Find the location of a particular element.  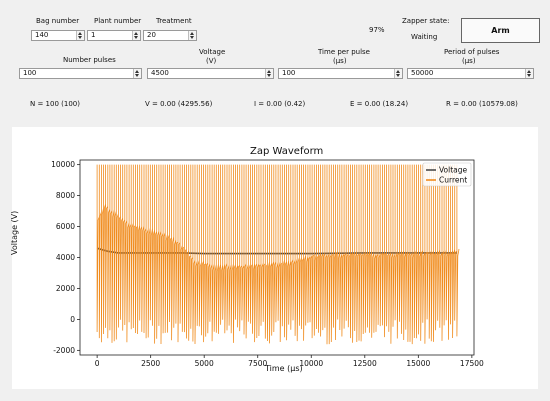

plant-number-stepper-icon is located at coordinates (136, 35).